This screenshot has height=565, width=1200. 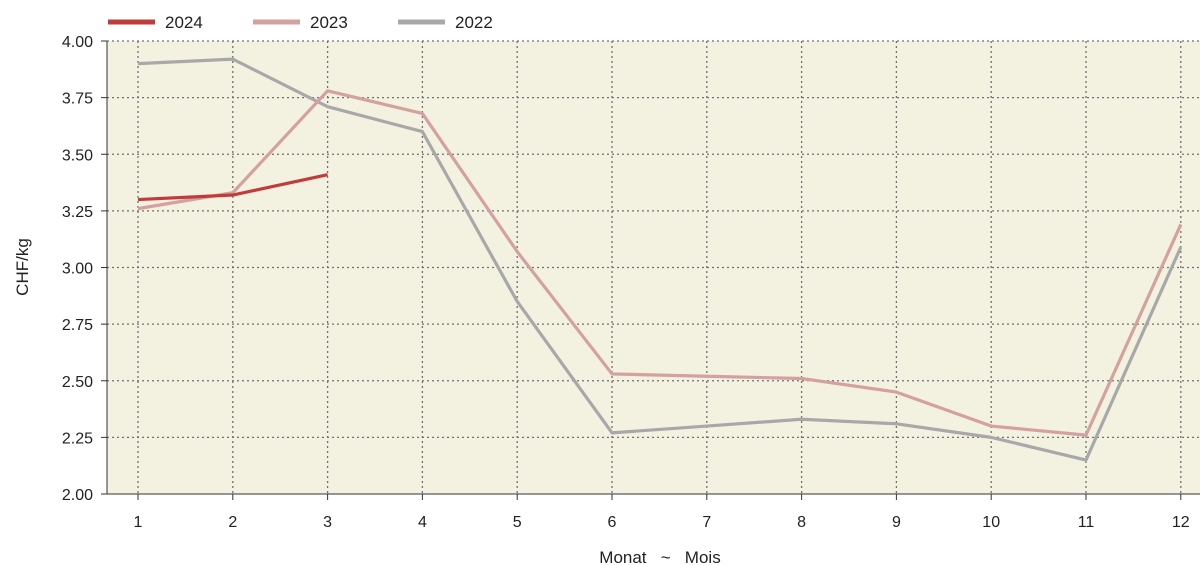 What do you see at coordinates (327, 522) in the screenshot?
I see `x-tick-label: 3` at bounding box center [327, 522].